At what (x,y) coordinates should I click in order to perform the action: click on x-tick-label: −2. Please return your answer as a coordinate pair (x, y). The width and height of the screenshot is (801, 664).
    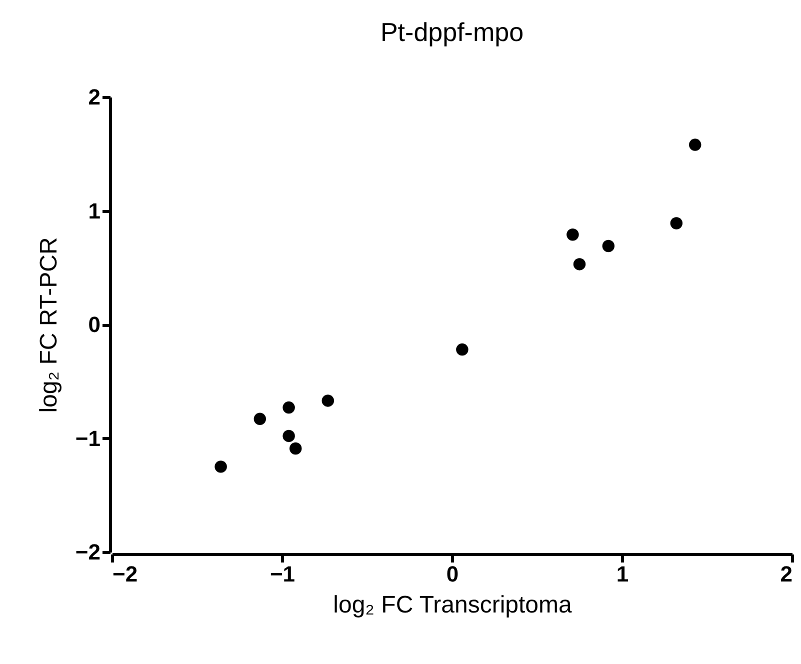
    Looking at the image, I should click on (125, 574).